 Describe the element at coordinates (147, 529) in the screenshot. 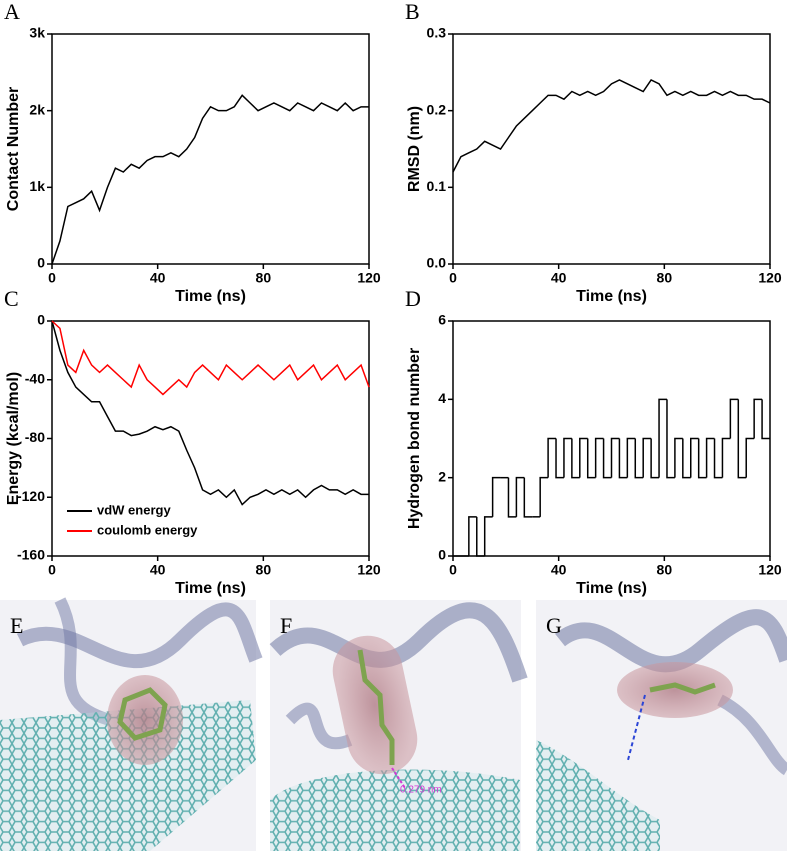

I see `legend-label: coulomb energy` at that location.